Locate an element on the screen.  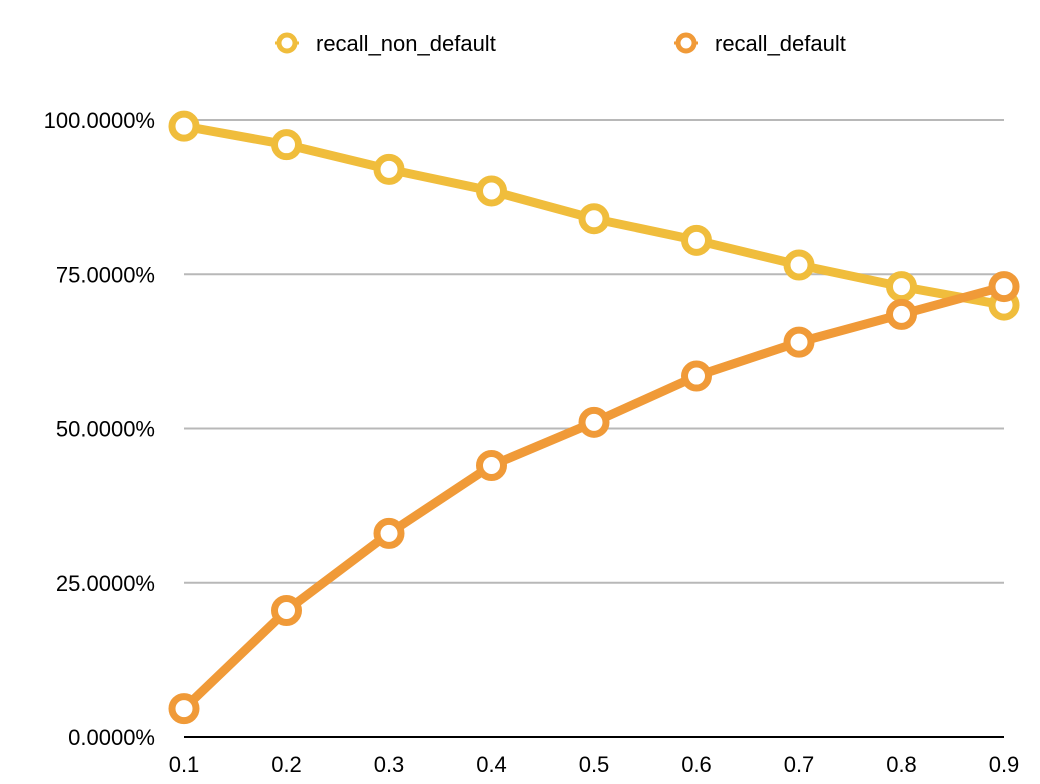
legend-label: recall_default is located at coordinates (780, 43).